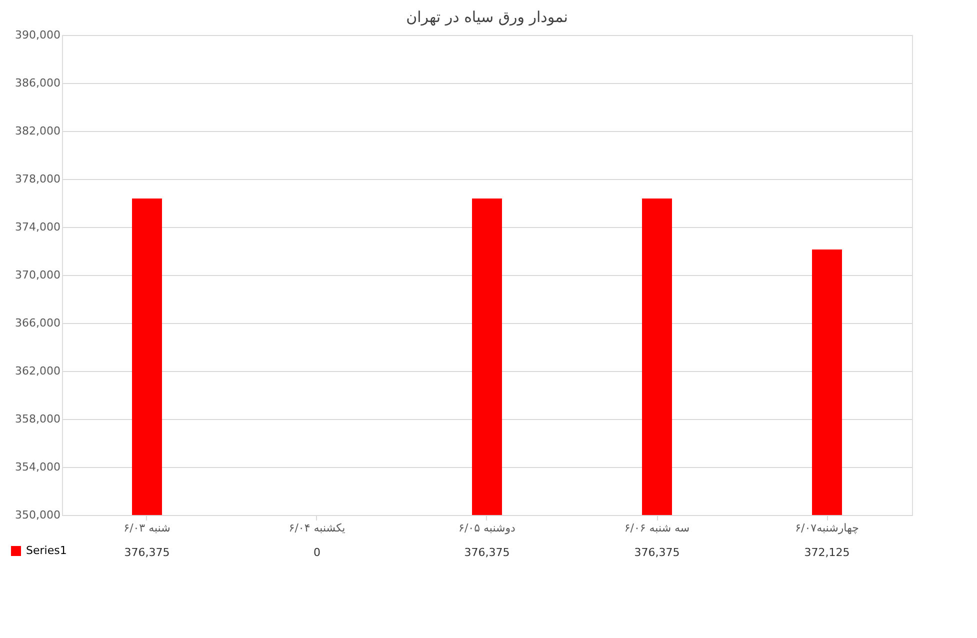 Image resolution: width=977 pixels, height=638 pixels. Describe the element at coordinates (37, 227) in the screenshot. I see `y-tick-label: 374,000` at that location.